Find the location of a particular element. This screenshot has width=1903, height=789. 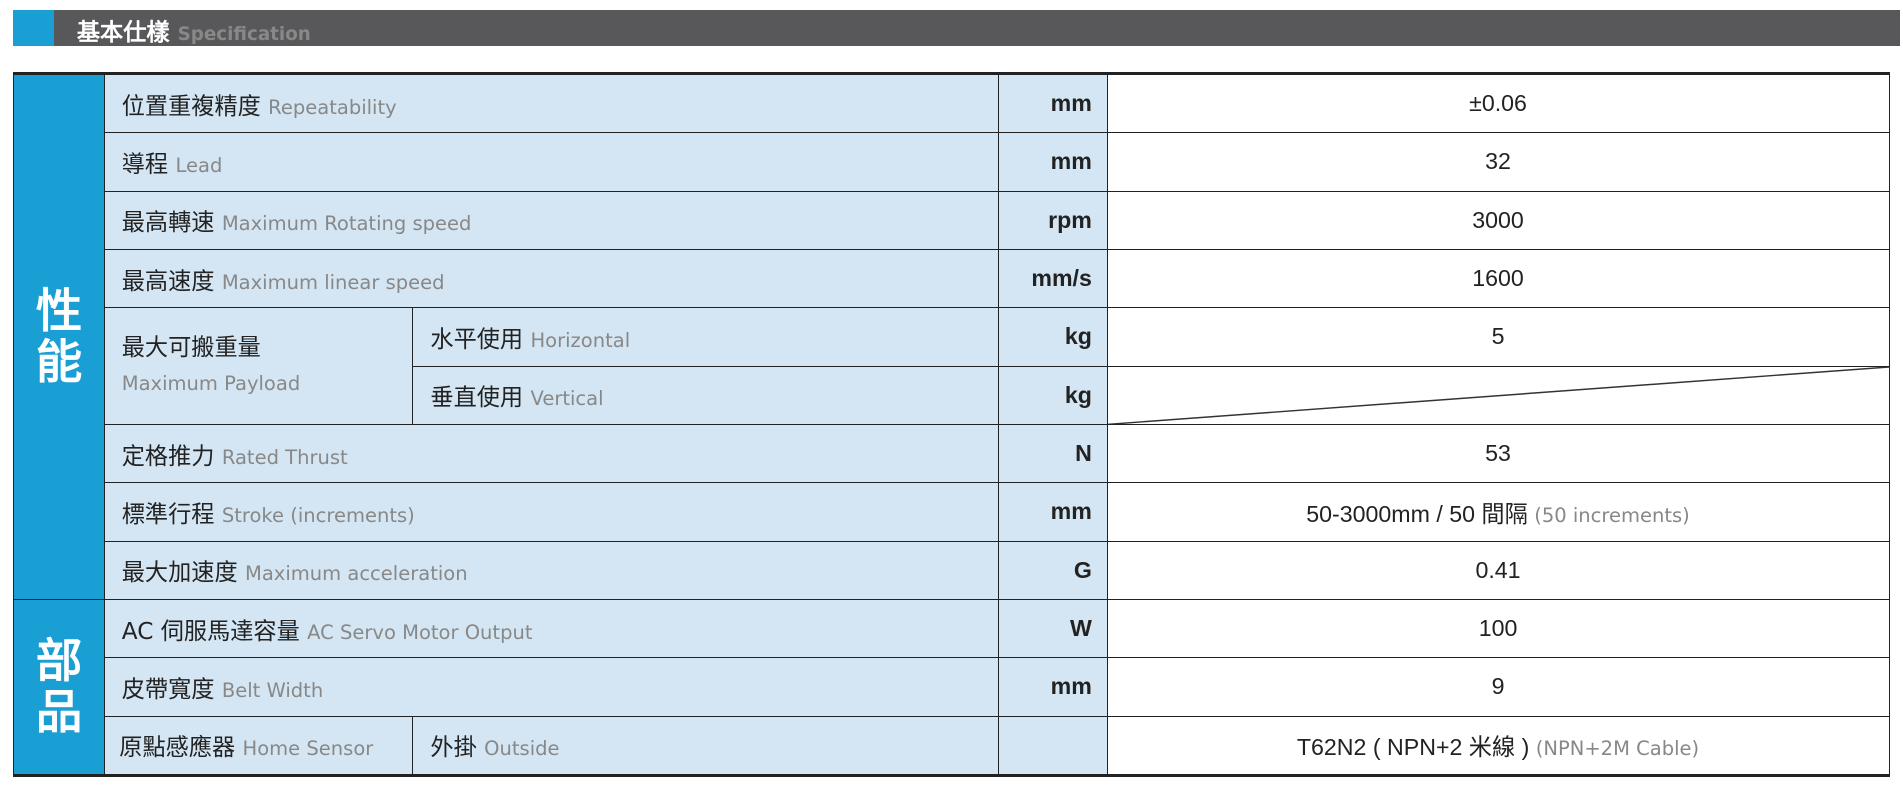

row-label: 最高轉速 Maximum Rotating speed is located at coordinates (551, 220).